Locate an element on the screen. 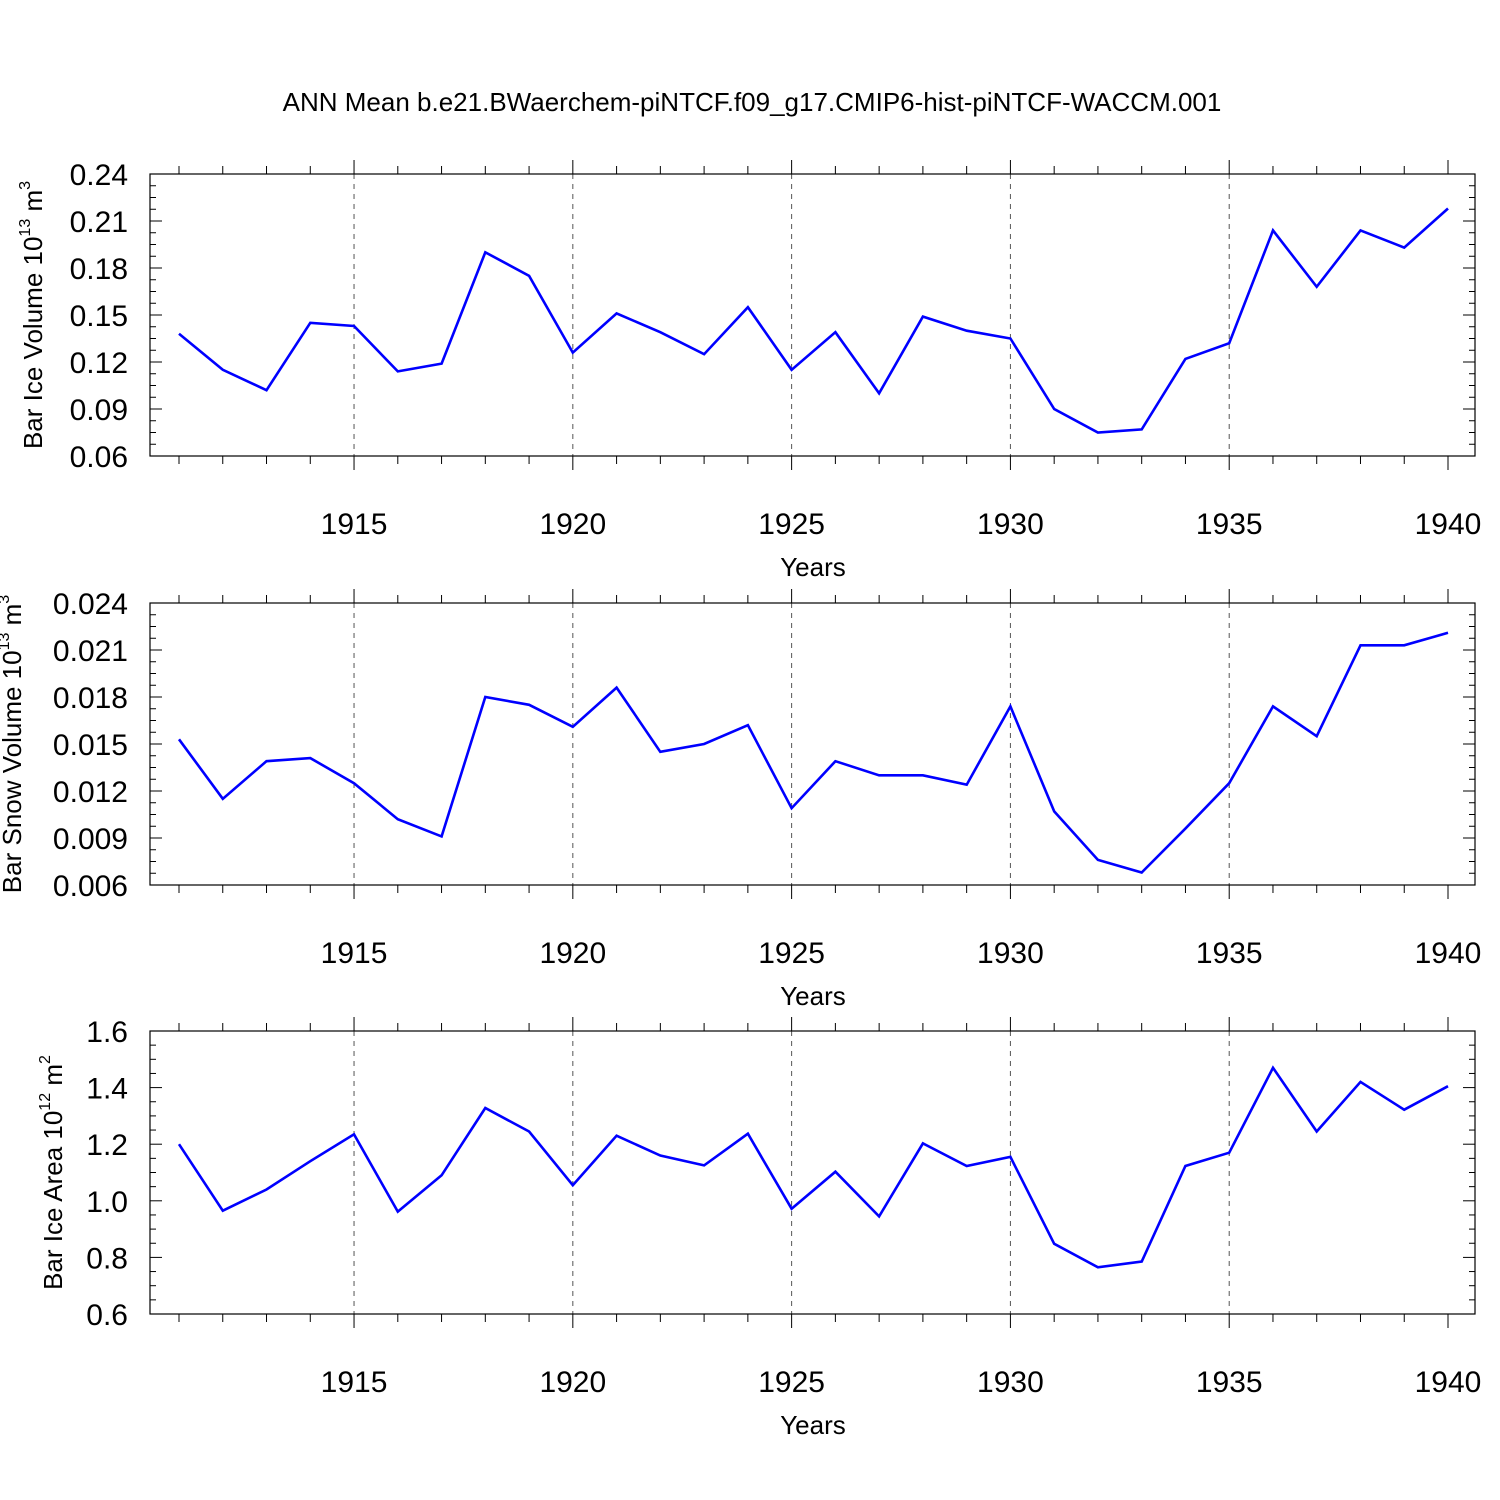 Image resolution: width=1500 pixels, height=1500 pixels. y-tick-label: 0.15 is located at coordinates (99, 316).